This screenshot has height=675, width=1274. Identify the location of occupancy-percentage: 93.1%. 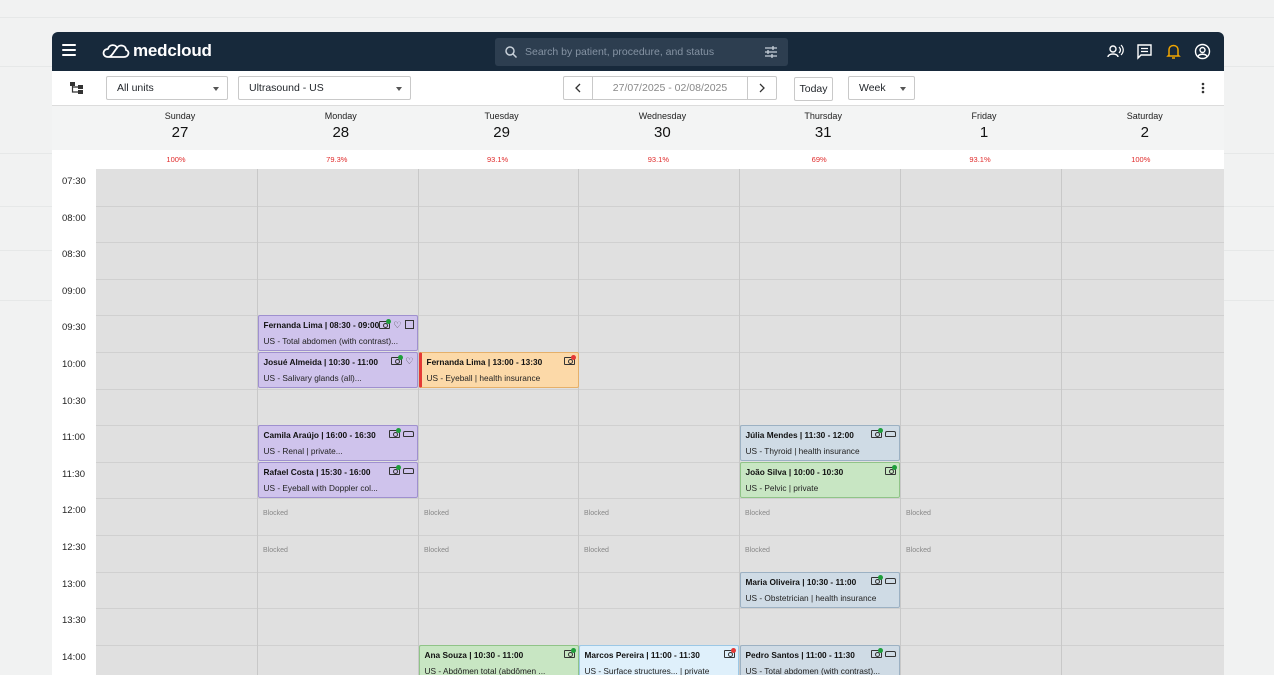
(497, 159).